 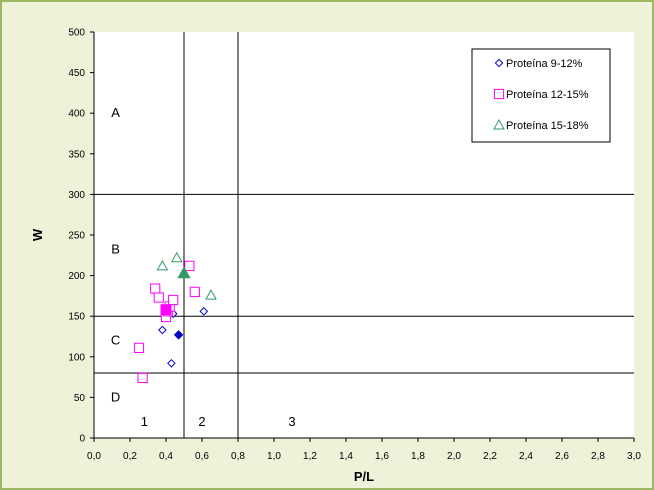 What do you see at coordinates (634, 456) in the screenshot?
I see `x-tick-label: 3,0` at bounding box center [634, 456].